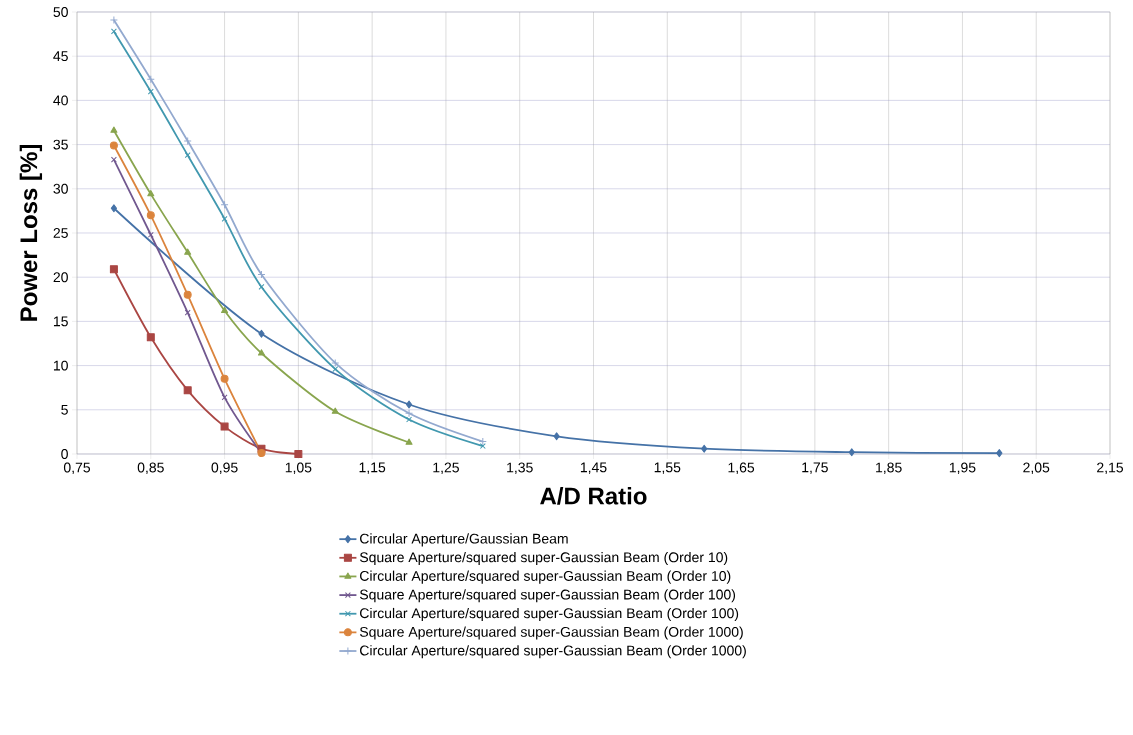 The width and height of the screenshot is (1133, 735). What do you see at coordinates (60, 188) in the screenshot?
I see `y-tick-label: 30` at bounding box center [60, 188].